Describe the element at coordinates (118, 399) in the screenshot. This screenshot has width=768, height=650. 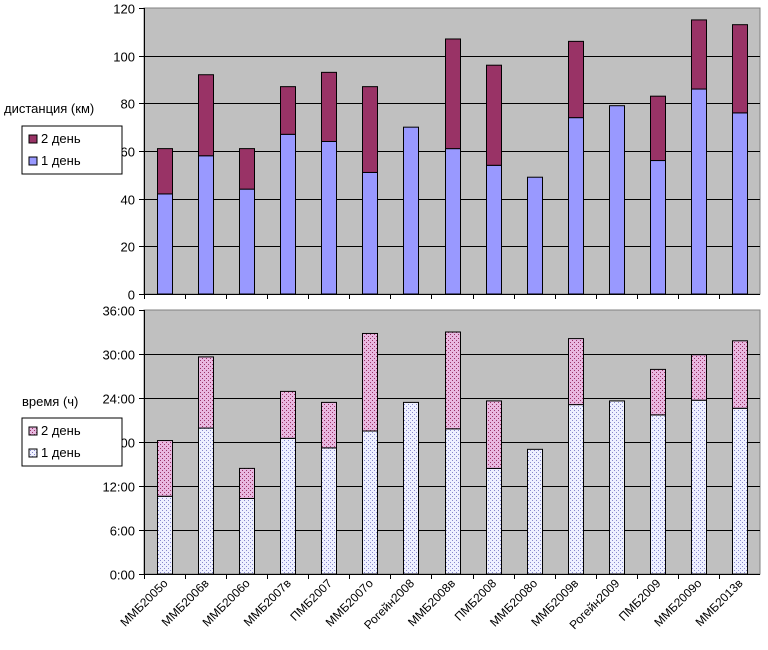
I see `time-y-tick-label: 24:00` at that location.